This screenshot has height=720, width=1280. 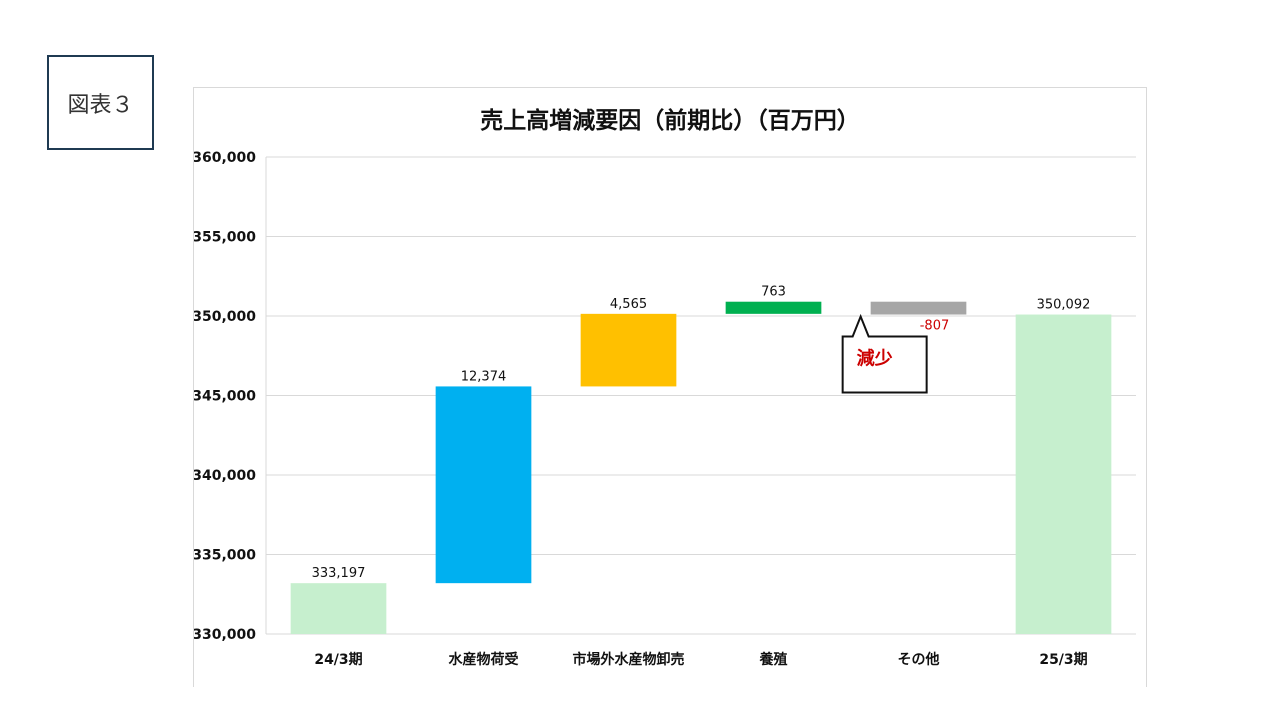 I want to click on y-tick-label: 345,000, so click(x=225, y=397).